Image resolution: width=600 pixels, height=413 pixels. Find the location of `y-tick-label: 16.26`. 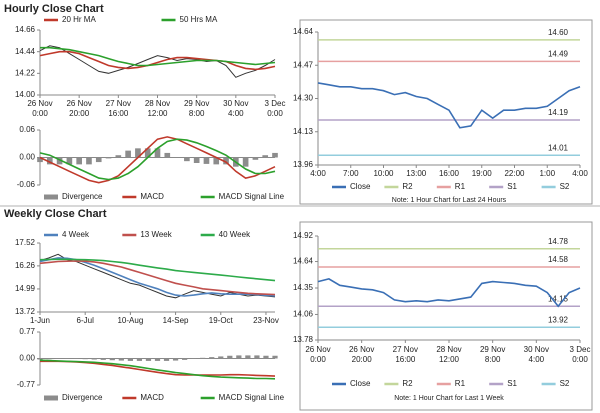

y-tick-label: 16.26 is located at coordinates (25, 265).